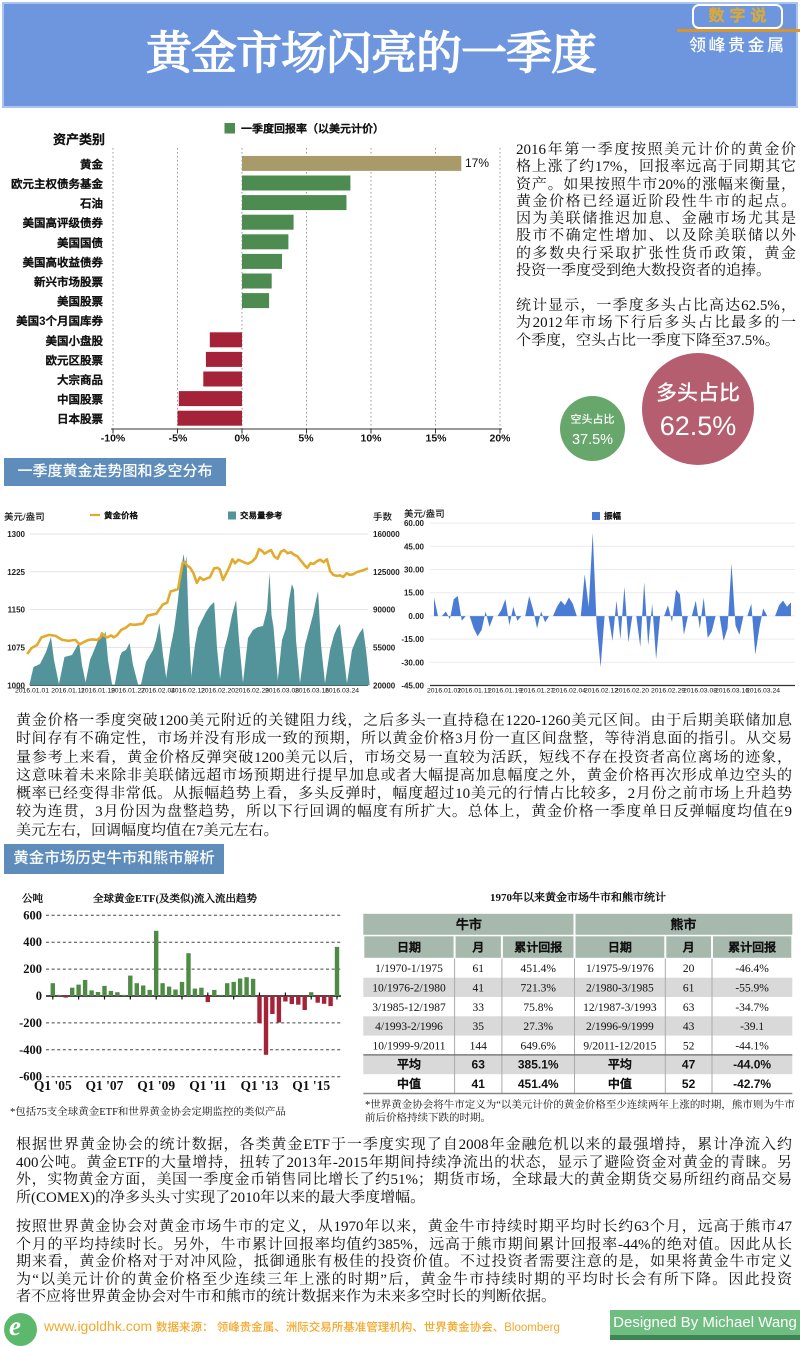 This screenshot has width=800, height=1346. Describe the element at coordinates (752, 989) in the screenshot. I see `svg-text: -55.9%` at that location.